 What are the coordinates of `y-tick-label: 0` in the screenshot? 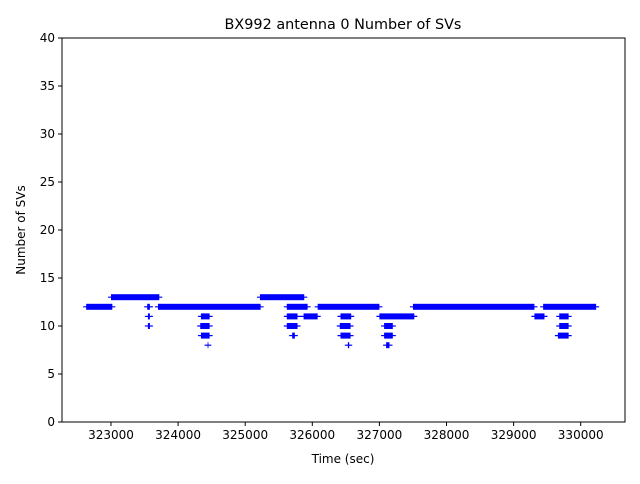 It's located at (51, 422).